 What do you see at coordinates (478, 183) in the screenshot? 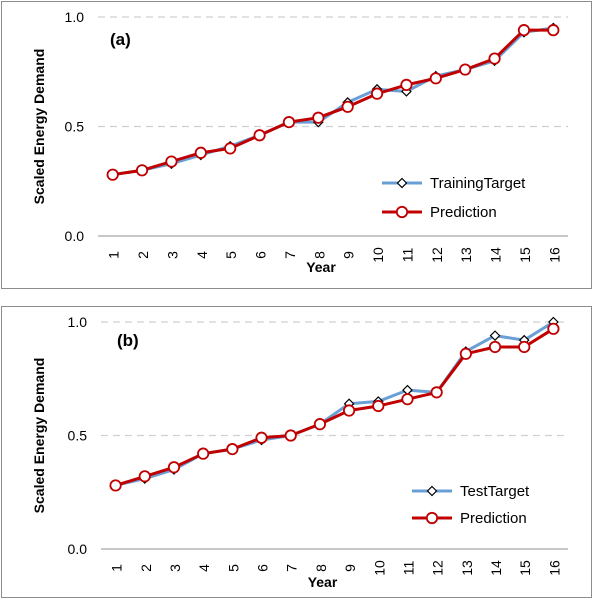
I see `legend-label: TrainingTarget` at bounding box center [478, 183].